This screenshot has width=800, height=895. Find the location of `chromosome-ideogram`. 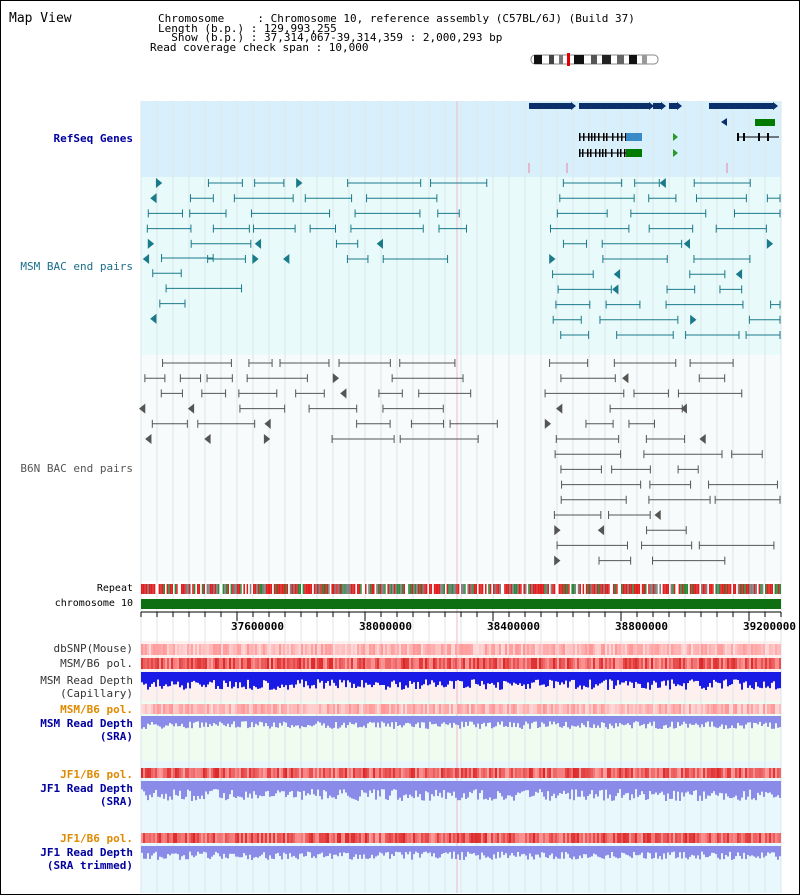

chromosome-ideogram is located at coordinates (400, 36).